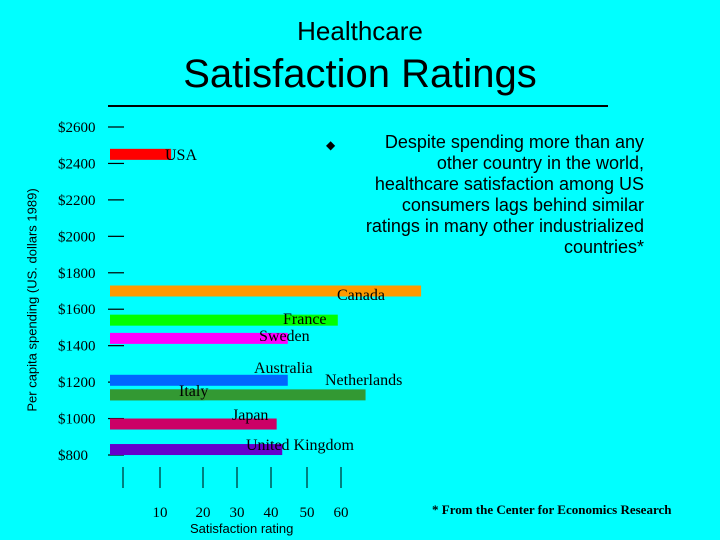 The height and width of the screenshot is (540, 720). What do you see at coordinates (224, 320) in the screenshot?
I see `bar-france` at bounding box center [224, 320].